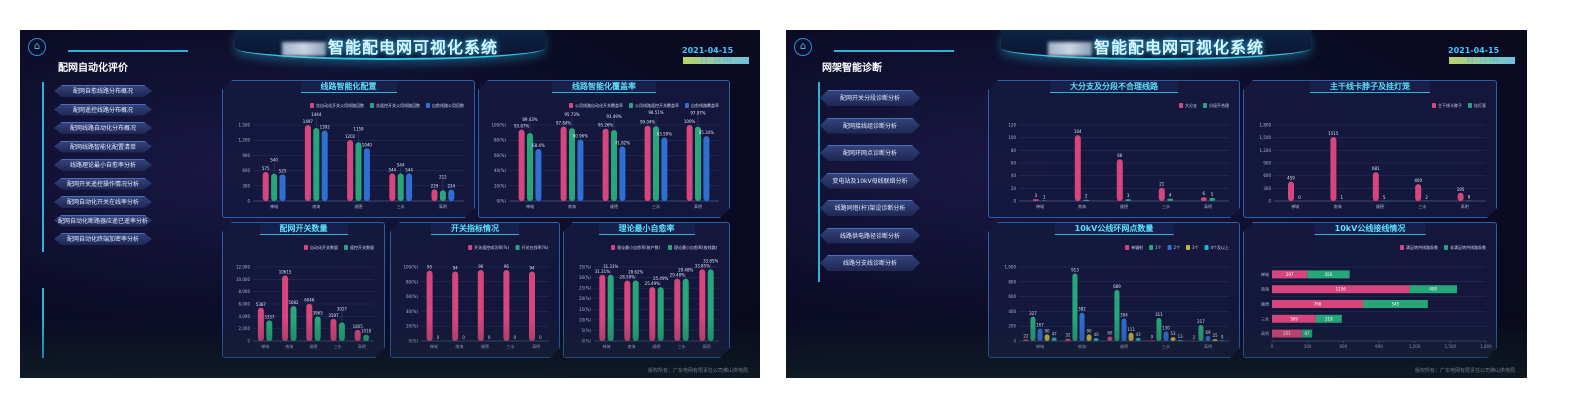 The image size is (1592, 418). I want to click on menu-item: 配网自动化断路器应遥已遥率分析, so click(103, 220).